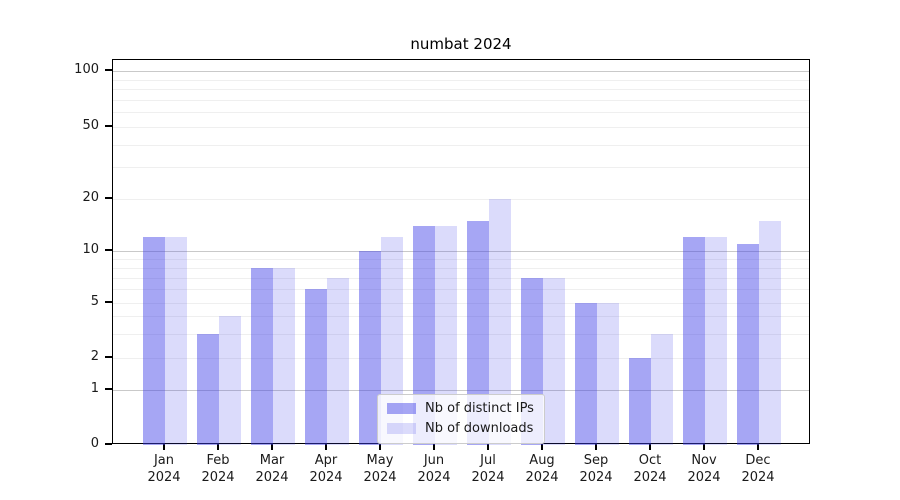 This screenshot has width=900, height=500. What do you see at coordinates (164, 477) in the screenshot?
I see `x-tick-year-jan: 2024` at bounding box center [164, 477].